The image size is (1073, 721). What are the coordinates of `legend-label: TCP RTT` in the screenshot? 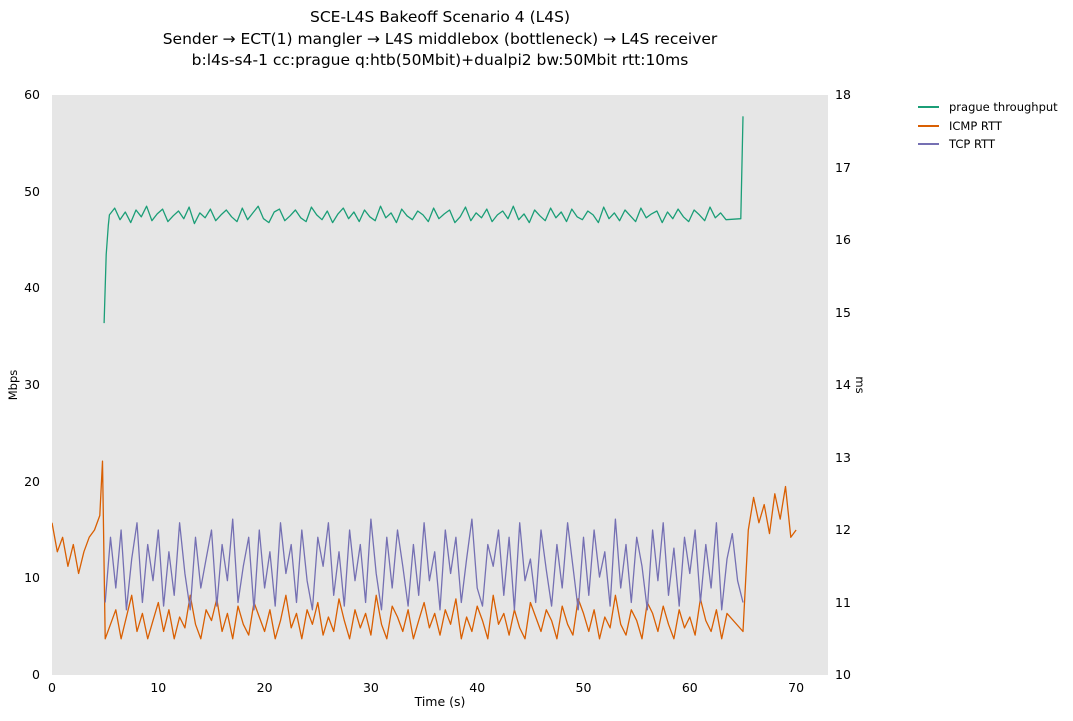 It's located at (972, 144).